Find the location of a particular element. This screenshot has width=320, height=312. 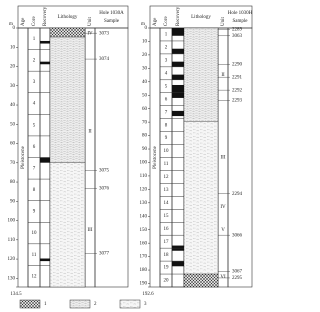

unit-label: VI is located at coordinates (223, 277).